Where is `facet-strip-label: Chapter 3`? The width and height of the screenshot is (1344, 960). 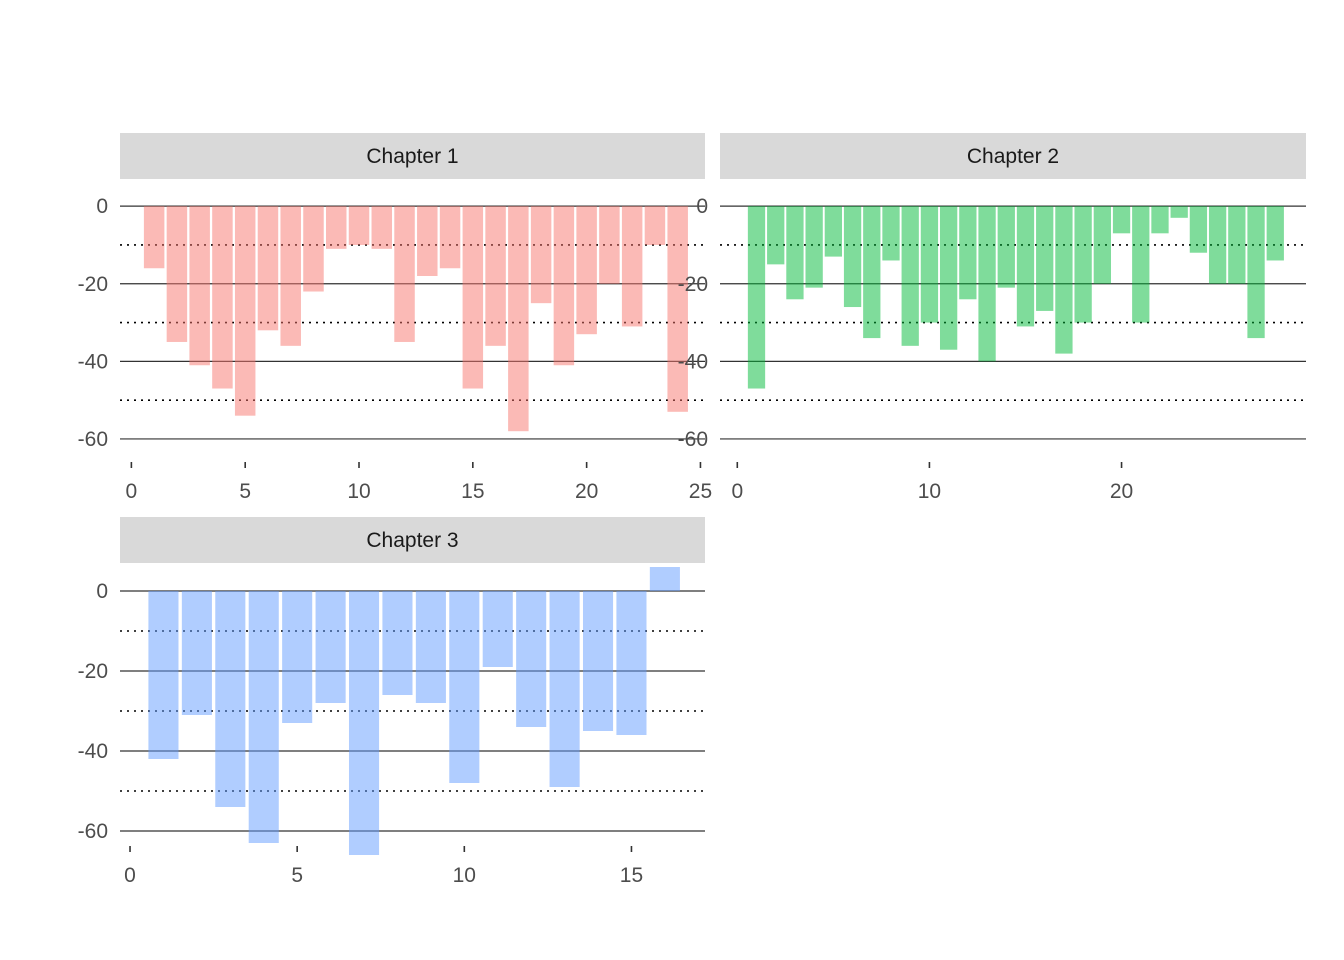
facet-strip-label: Chapter 3 is located at coordinates (412, 540).